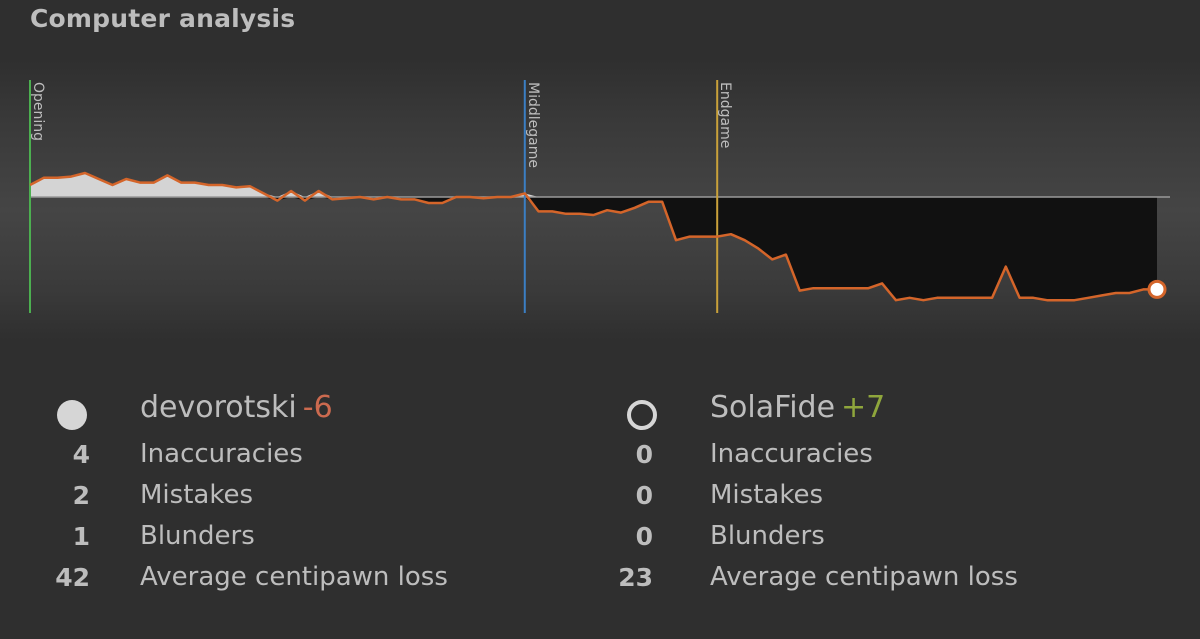 Image resolution: width=1200 pixels, height=639 pixels. I want to click on phase-label-opening: Opening, so click(38, 111).